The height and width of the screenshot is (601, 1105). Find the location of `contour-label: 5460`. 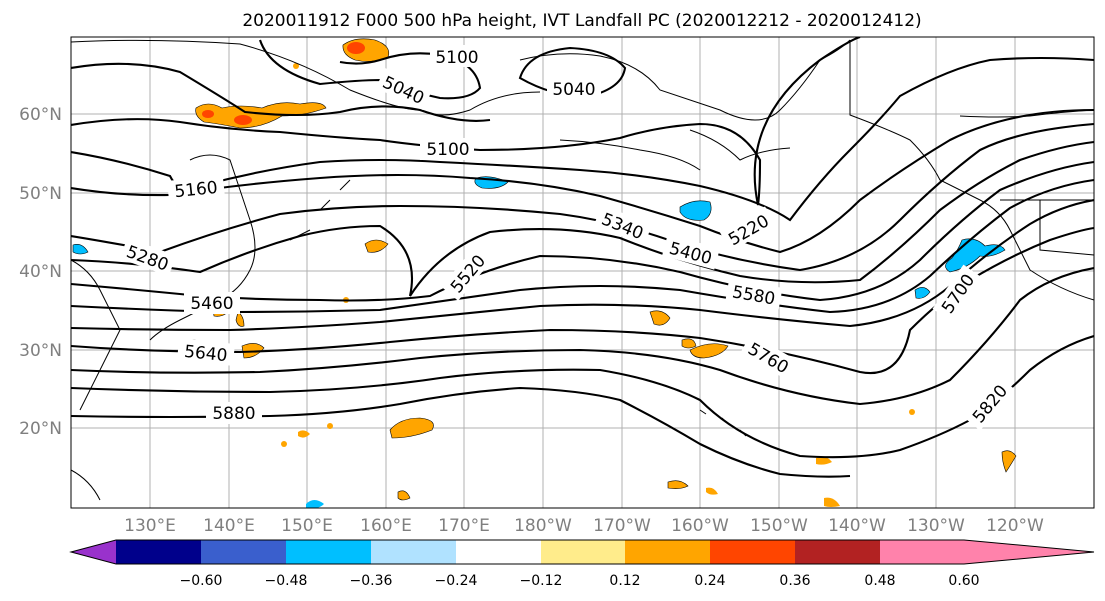

contour-label: 5460 is located at coordinates (211, 304).